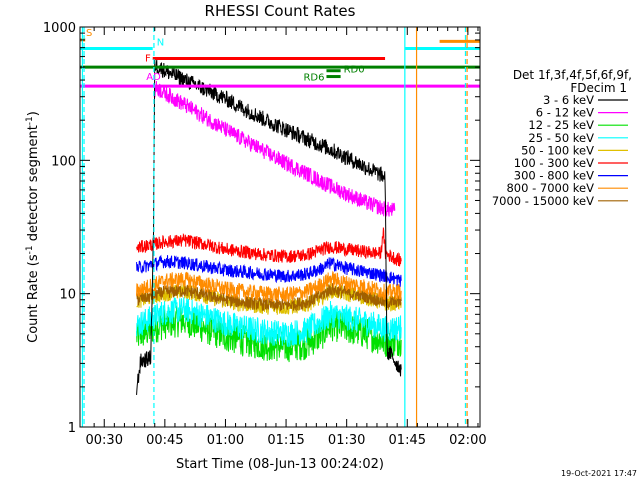  Describe the element at coordinates (164, 440) in the screenshot. I see `x-tick-label: 00:45` at that location.